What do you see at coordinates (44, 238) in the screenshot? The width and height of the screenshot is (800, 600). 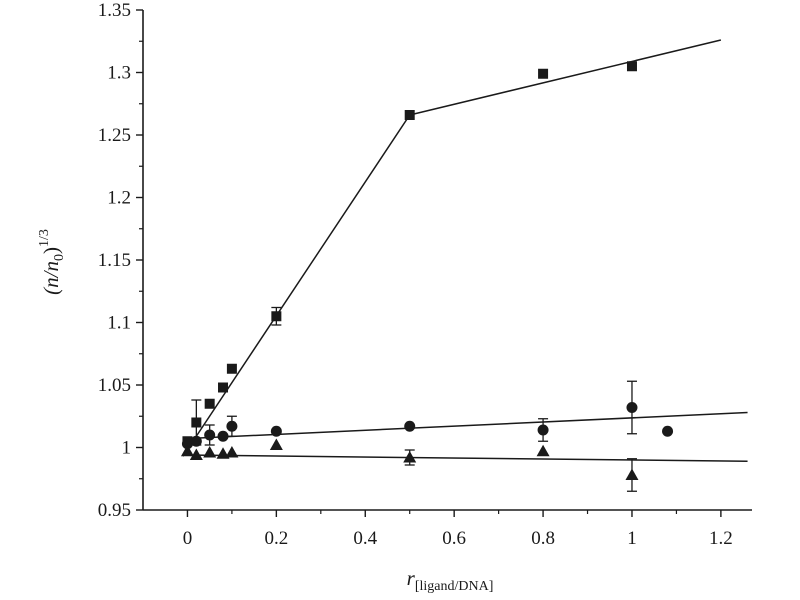 I see `y-axis-title-sup: 1/3` at bounding box center [44, 238].